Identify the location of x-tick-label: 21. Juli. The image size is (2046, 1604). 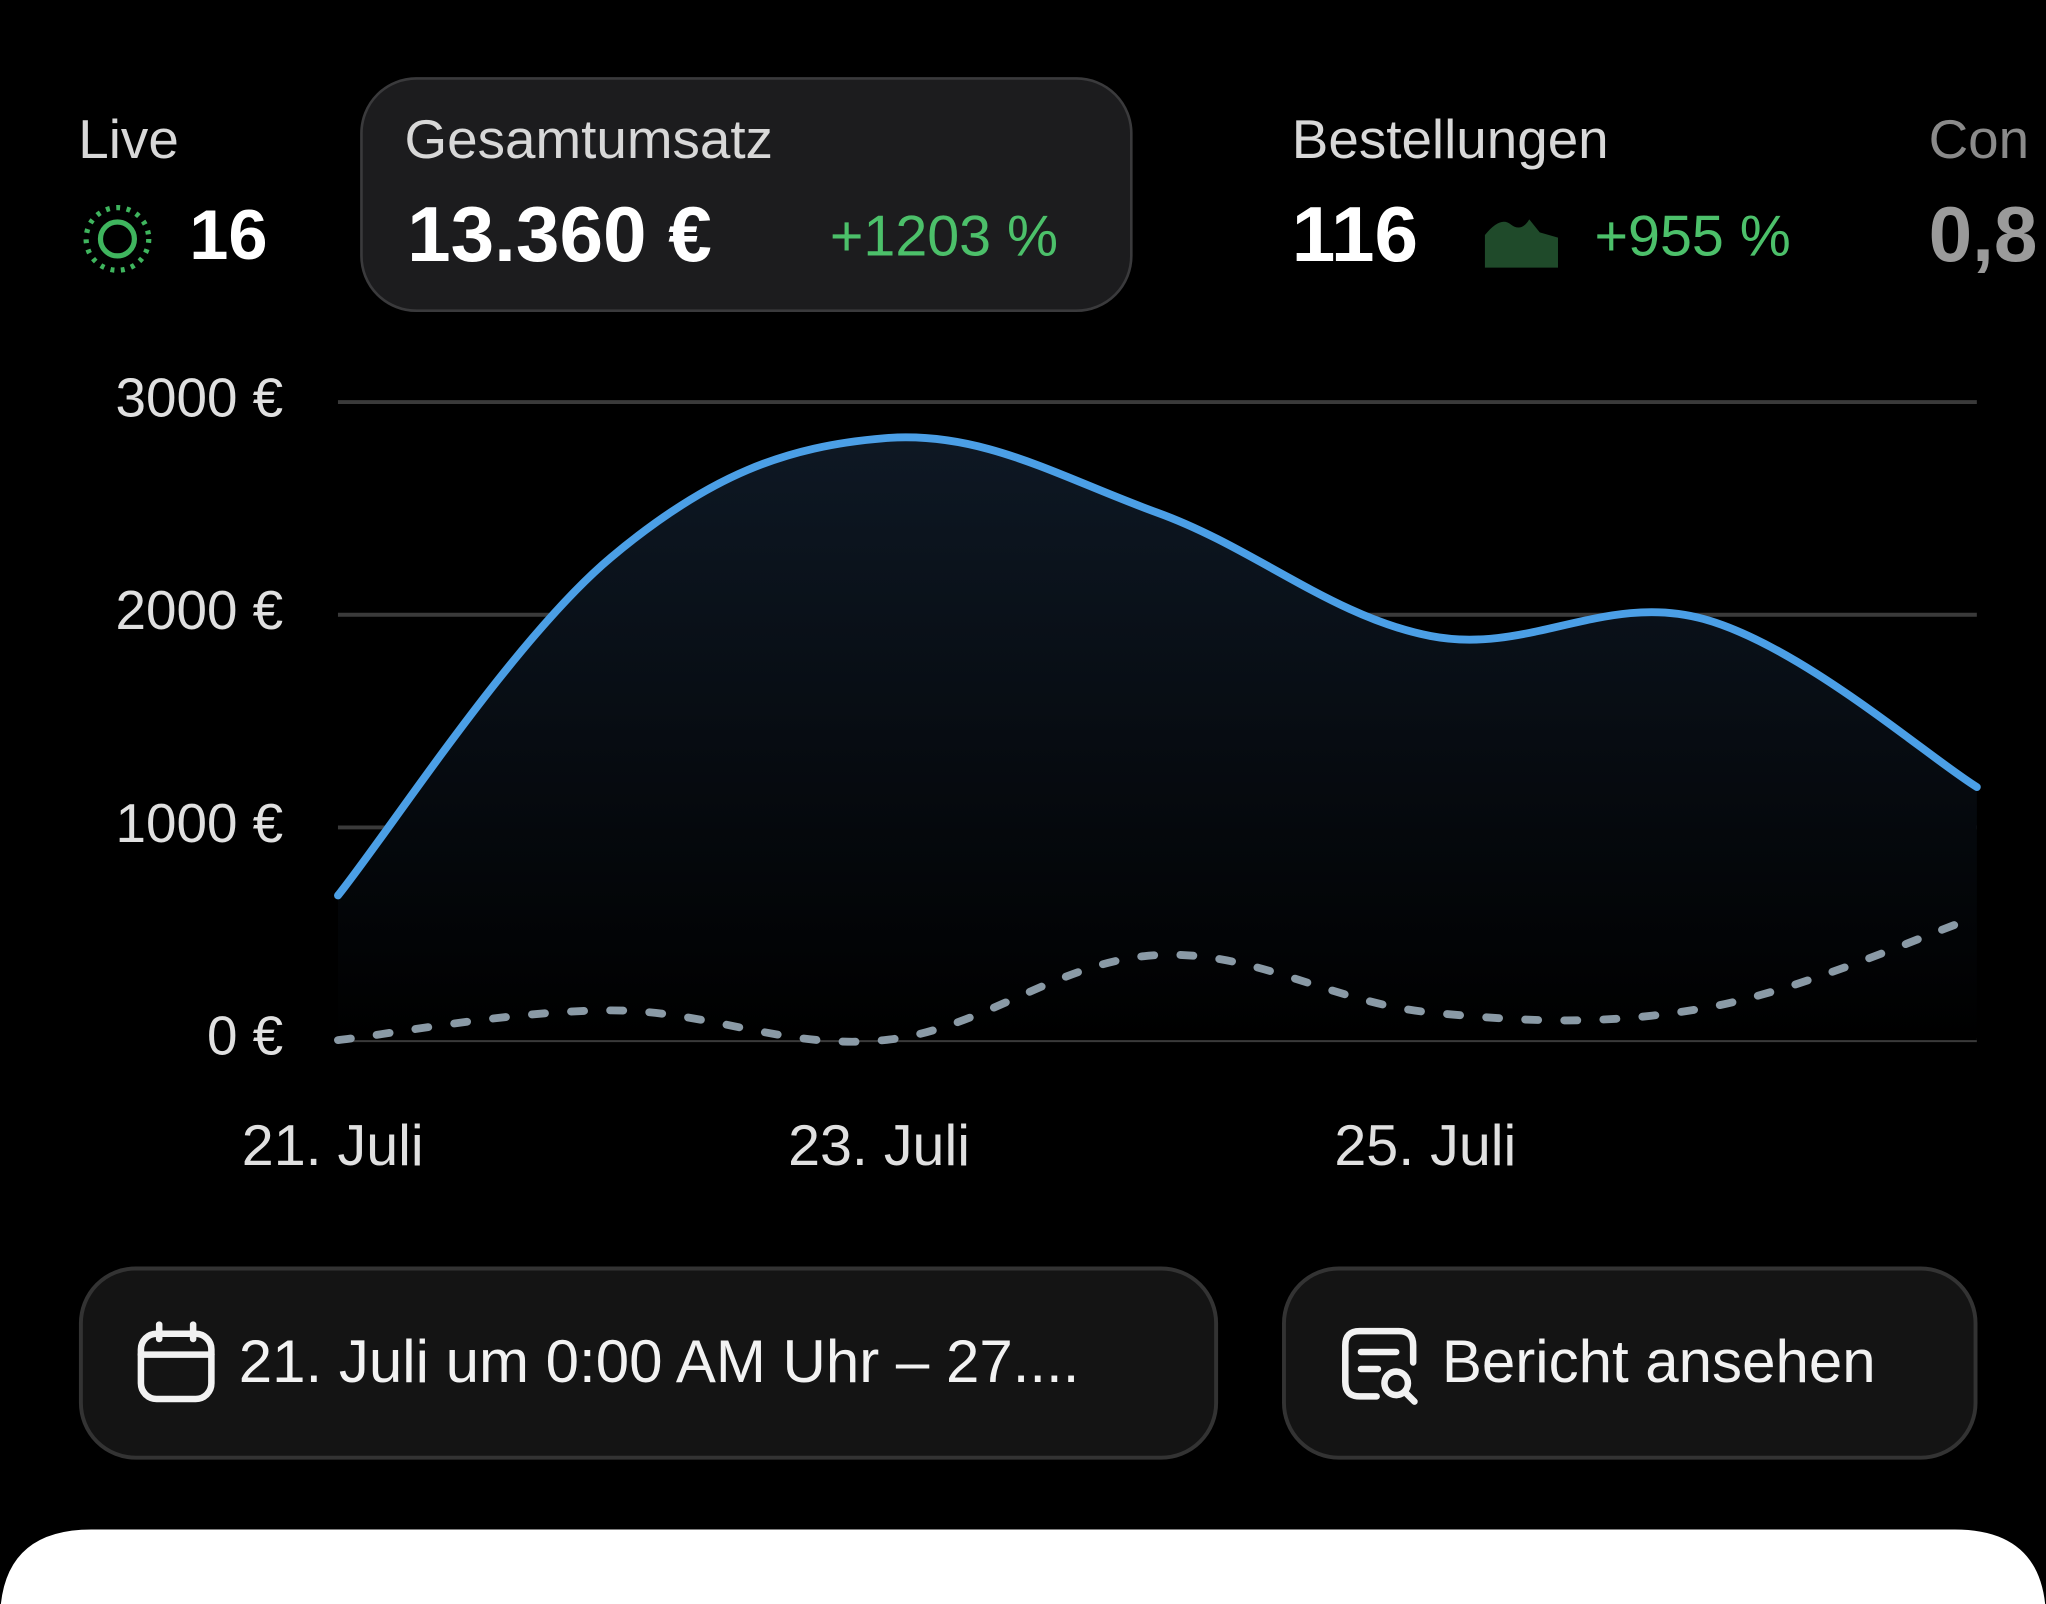
(333, 1146).